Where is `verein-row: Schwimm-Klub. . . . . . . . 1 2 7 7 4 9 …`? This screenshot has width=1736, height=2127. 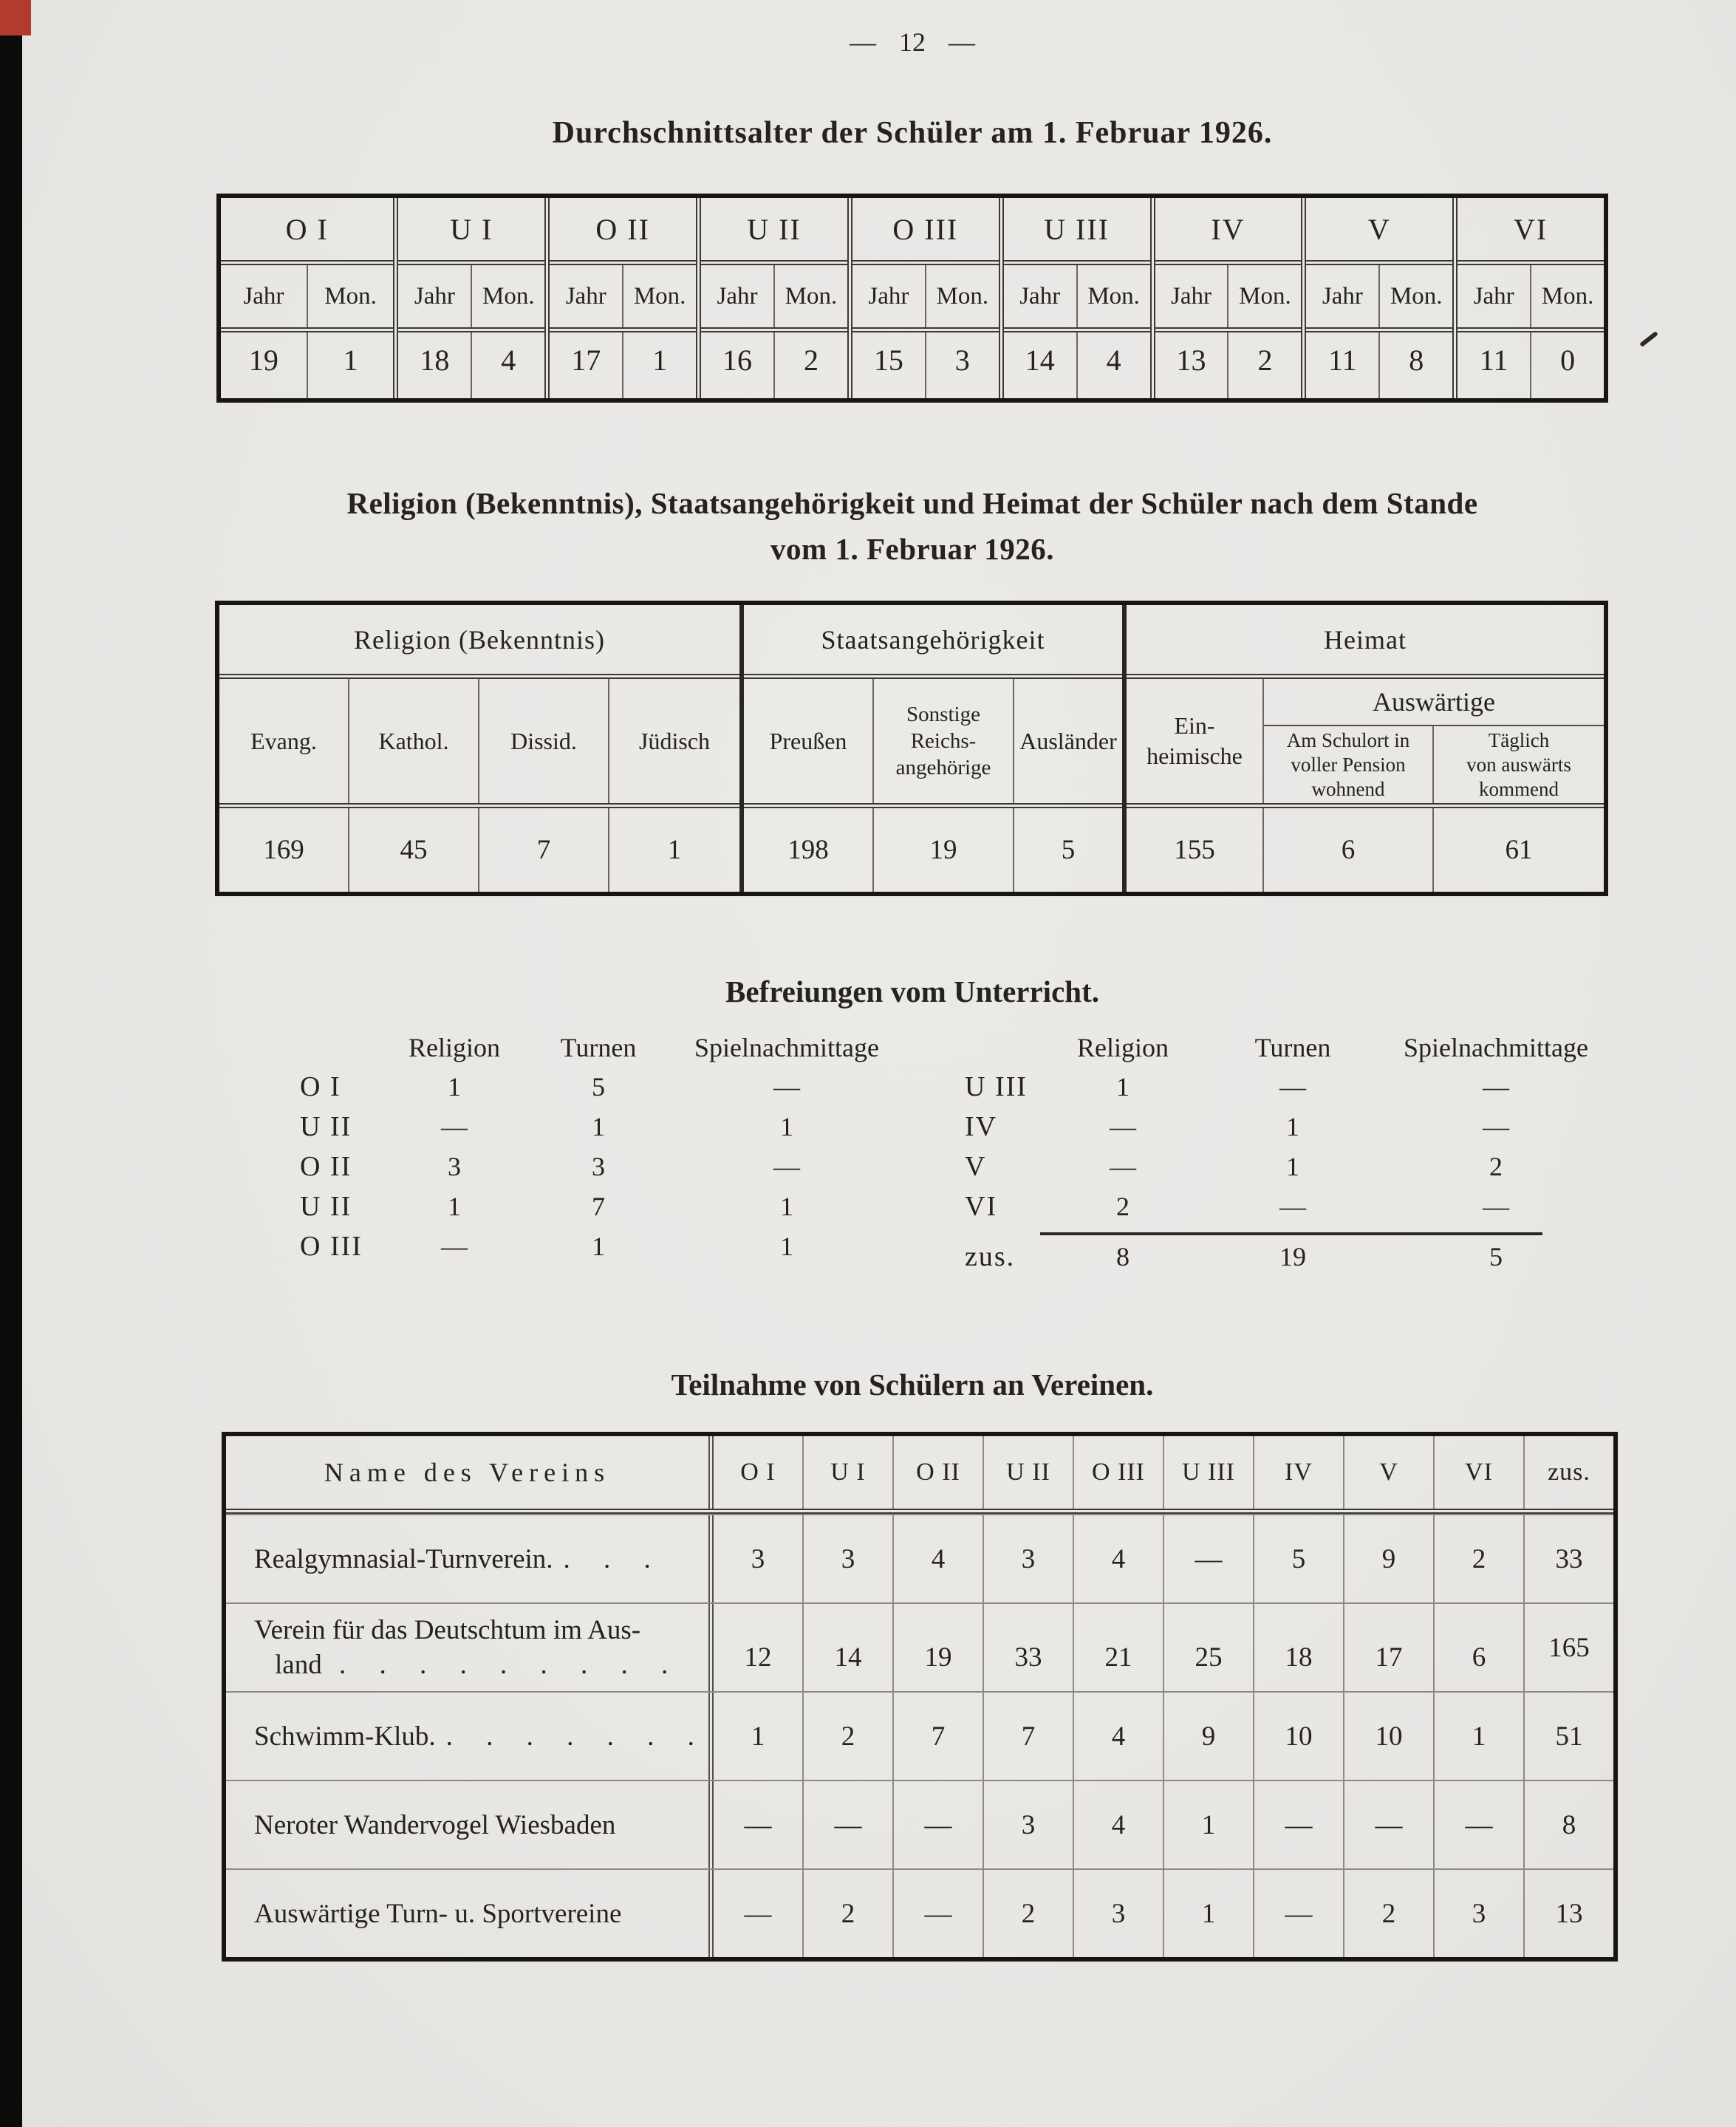 verein-row: Schwimm-Klub. . . . . . . . 1 2 7 7 4 9 … is located at coordinates (919, 1735).